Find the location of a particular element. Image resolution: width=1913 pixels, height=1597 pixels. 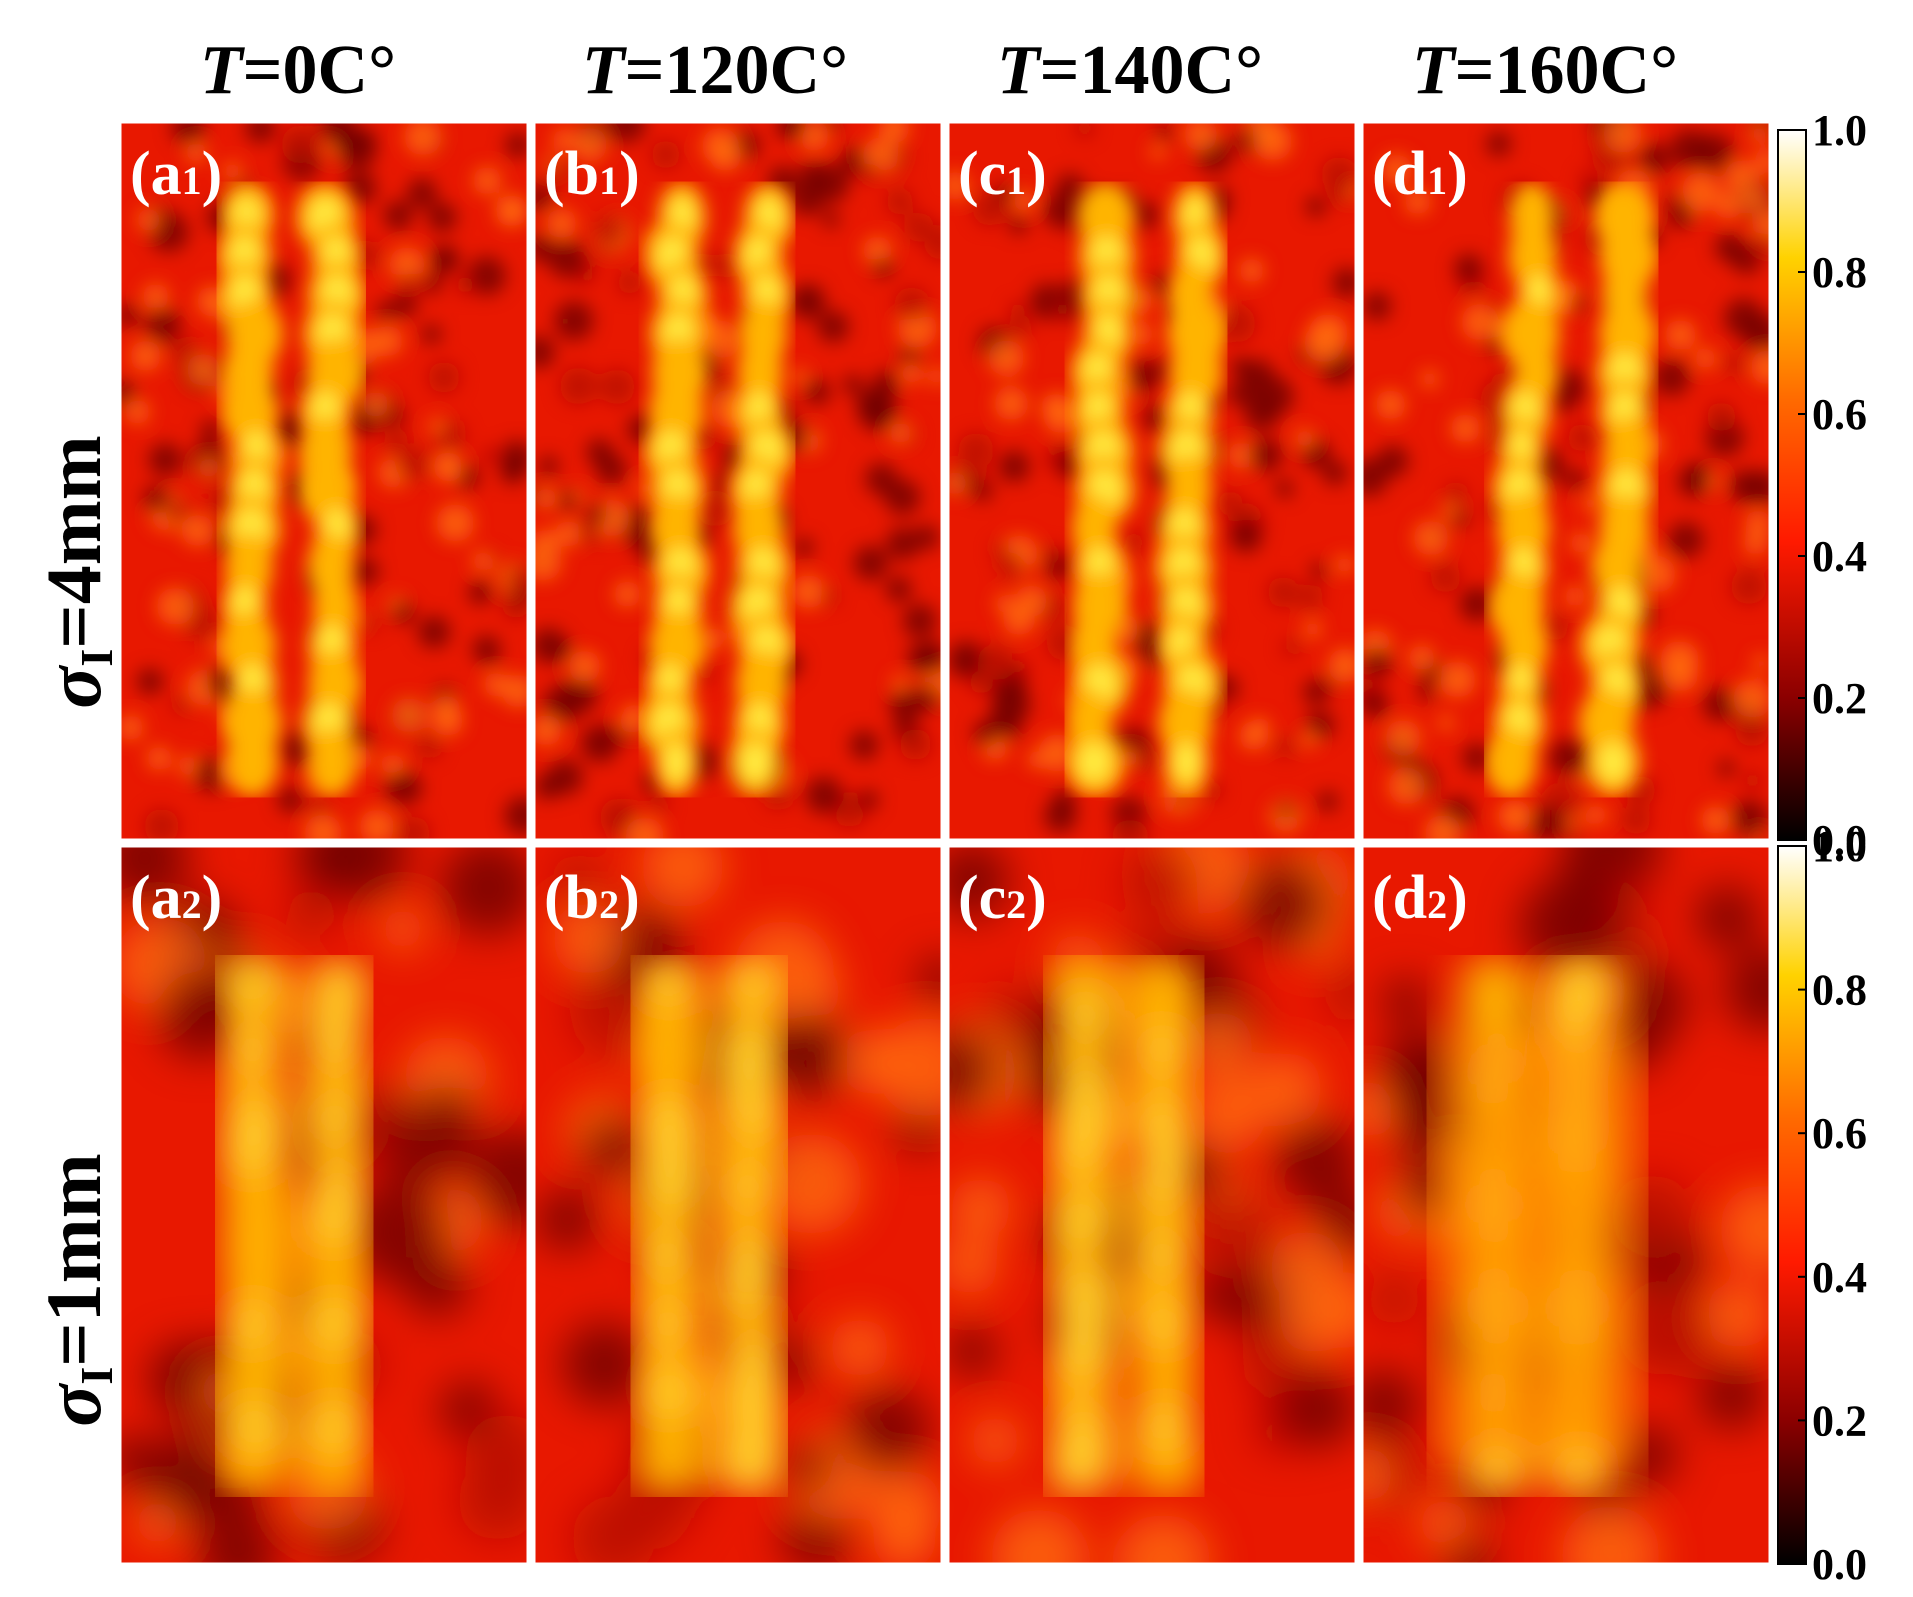

panel-label: (b2) is located at coordinates (592, 898).